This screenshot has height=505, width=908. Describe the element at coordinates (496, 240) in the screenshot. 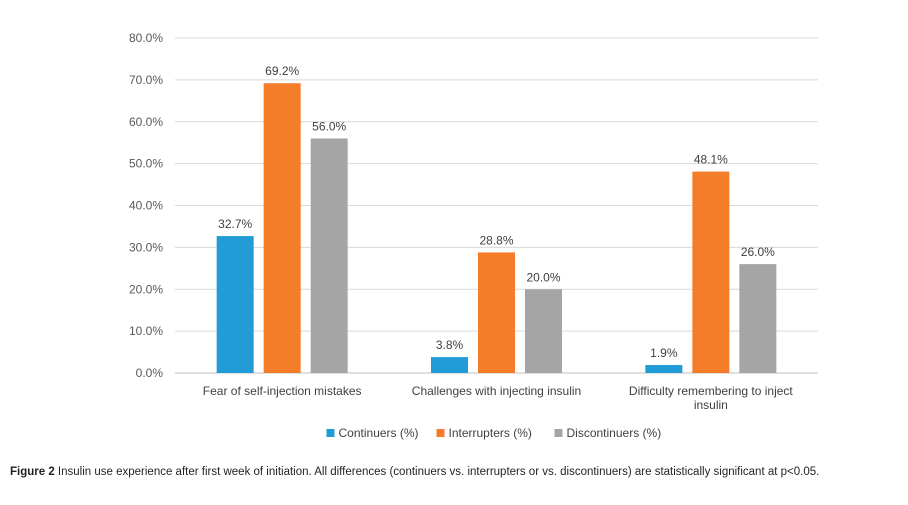

I see `data-label: 28.8%` at that location.